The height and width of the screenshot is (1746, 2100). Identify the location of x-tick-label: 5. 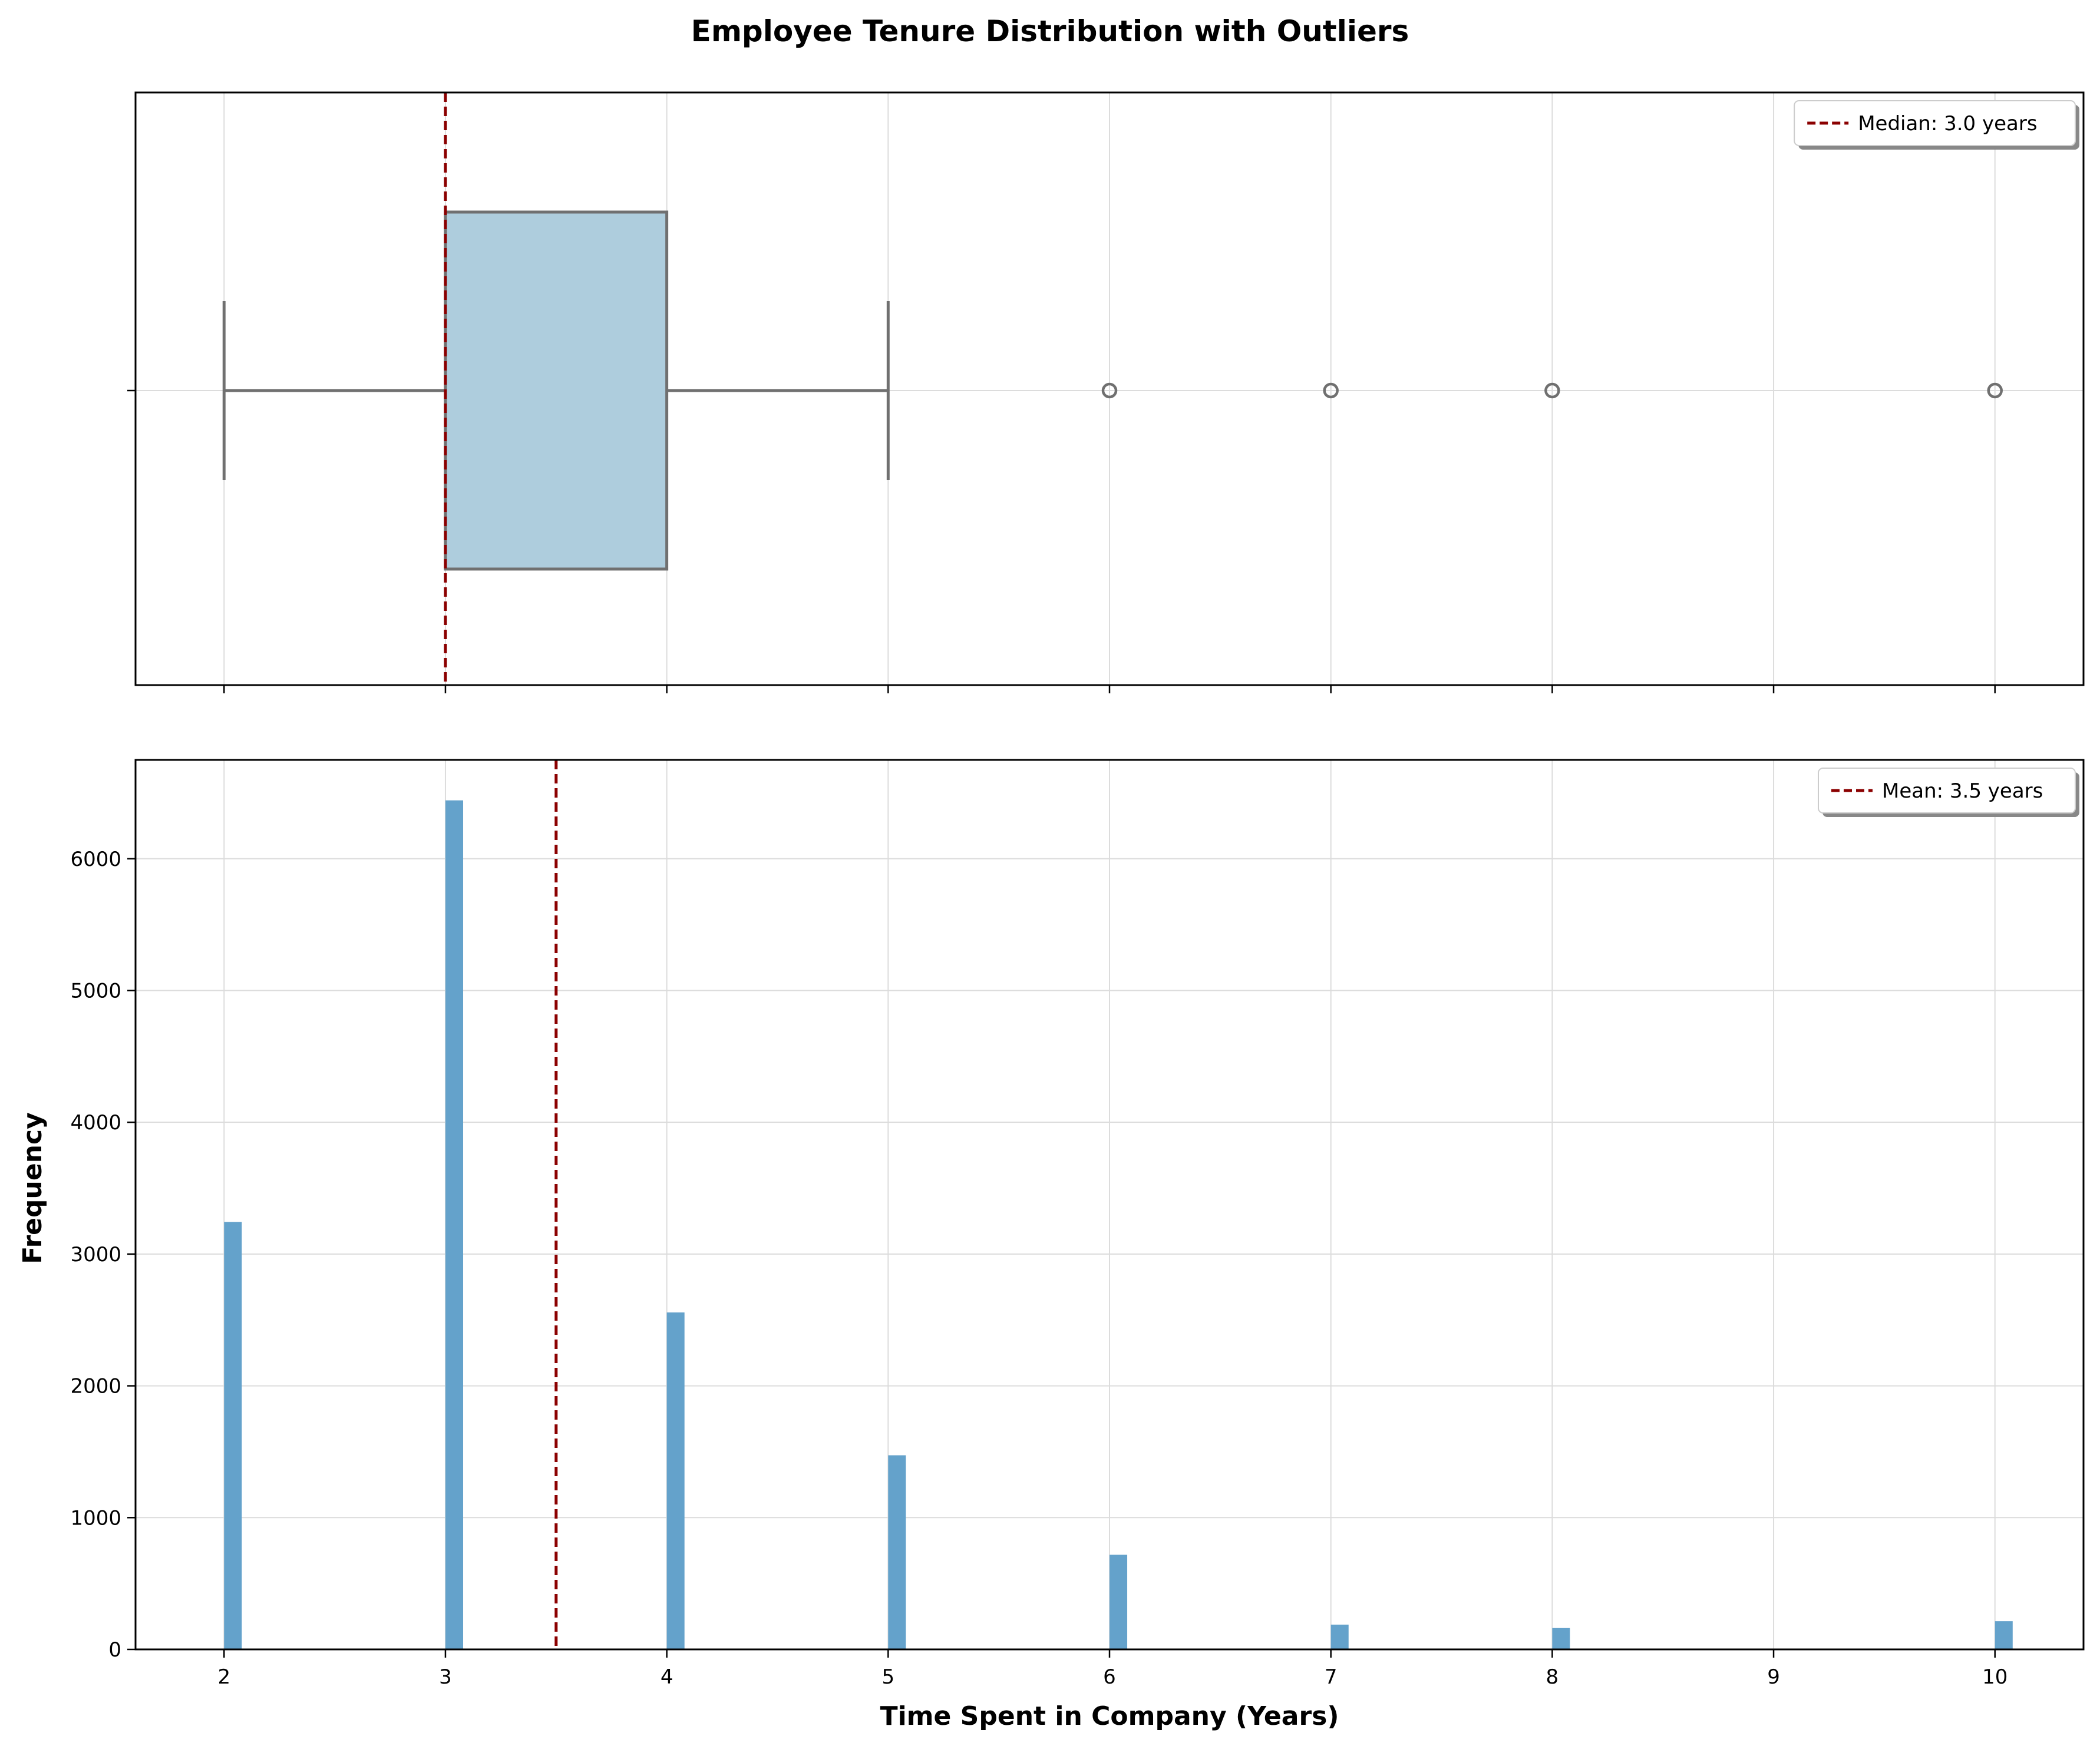
(887, 1677).